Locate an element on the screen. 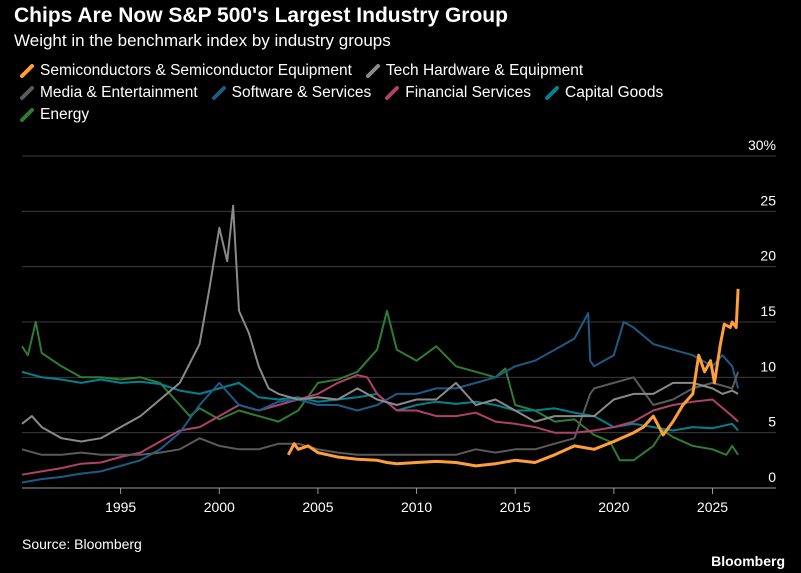 The width and height of the screenshot is (801, 573). legend-swatch-media-and-entertainment is located at coordinates (27, 93).